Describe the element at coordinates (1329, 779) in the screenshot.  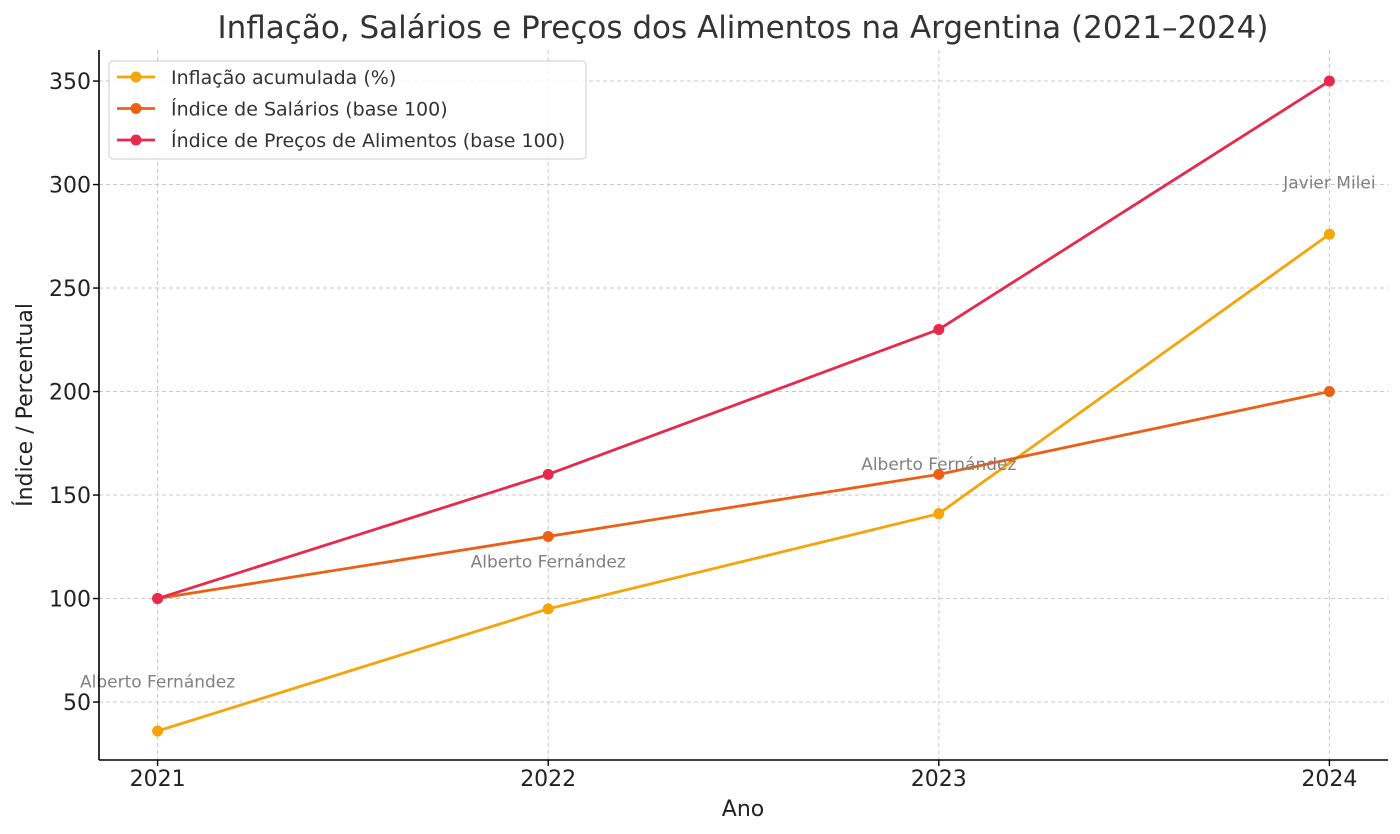
I see `x-tick-label: 2024` at that location.